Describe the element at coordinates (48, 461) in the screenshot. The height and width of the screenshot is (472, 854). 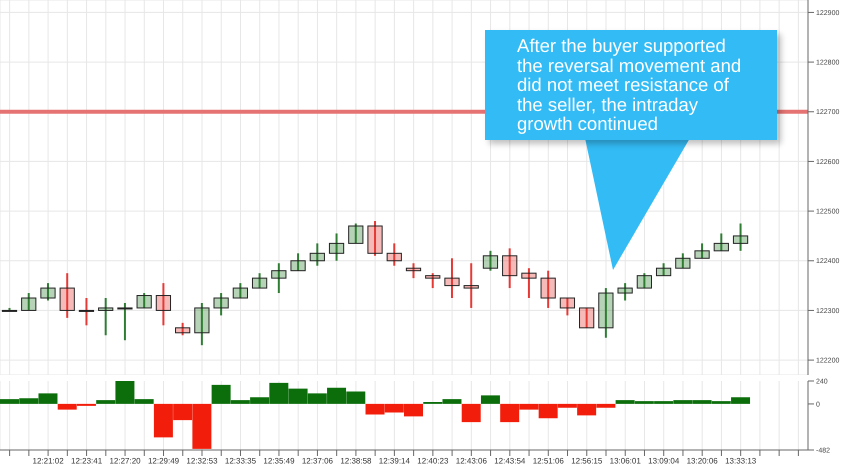
I see `x-tick-label: 12:21:02` at that location.